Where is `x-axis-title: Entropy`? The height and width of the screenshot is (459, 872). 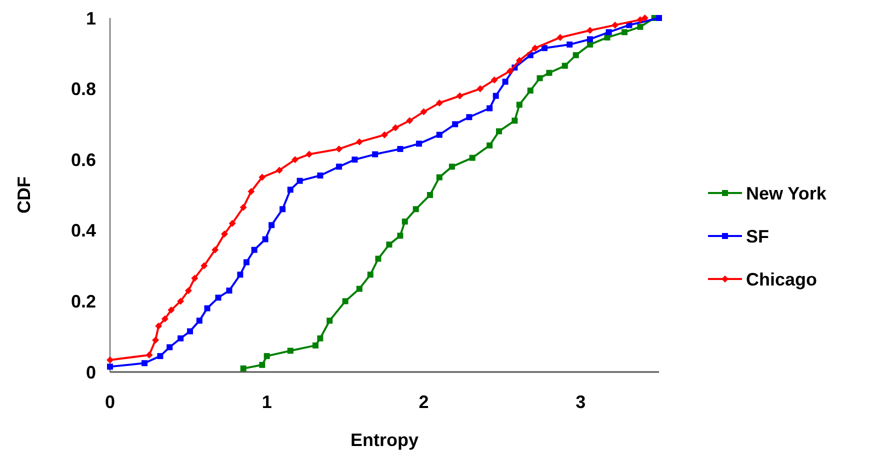 x-axis-title: Entropy is located at coordinates (384, 440).